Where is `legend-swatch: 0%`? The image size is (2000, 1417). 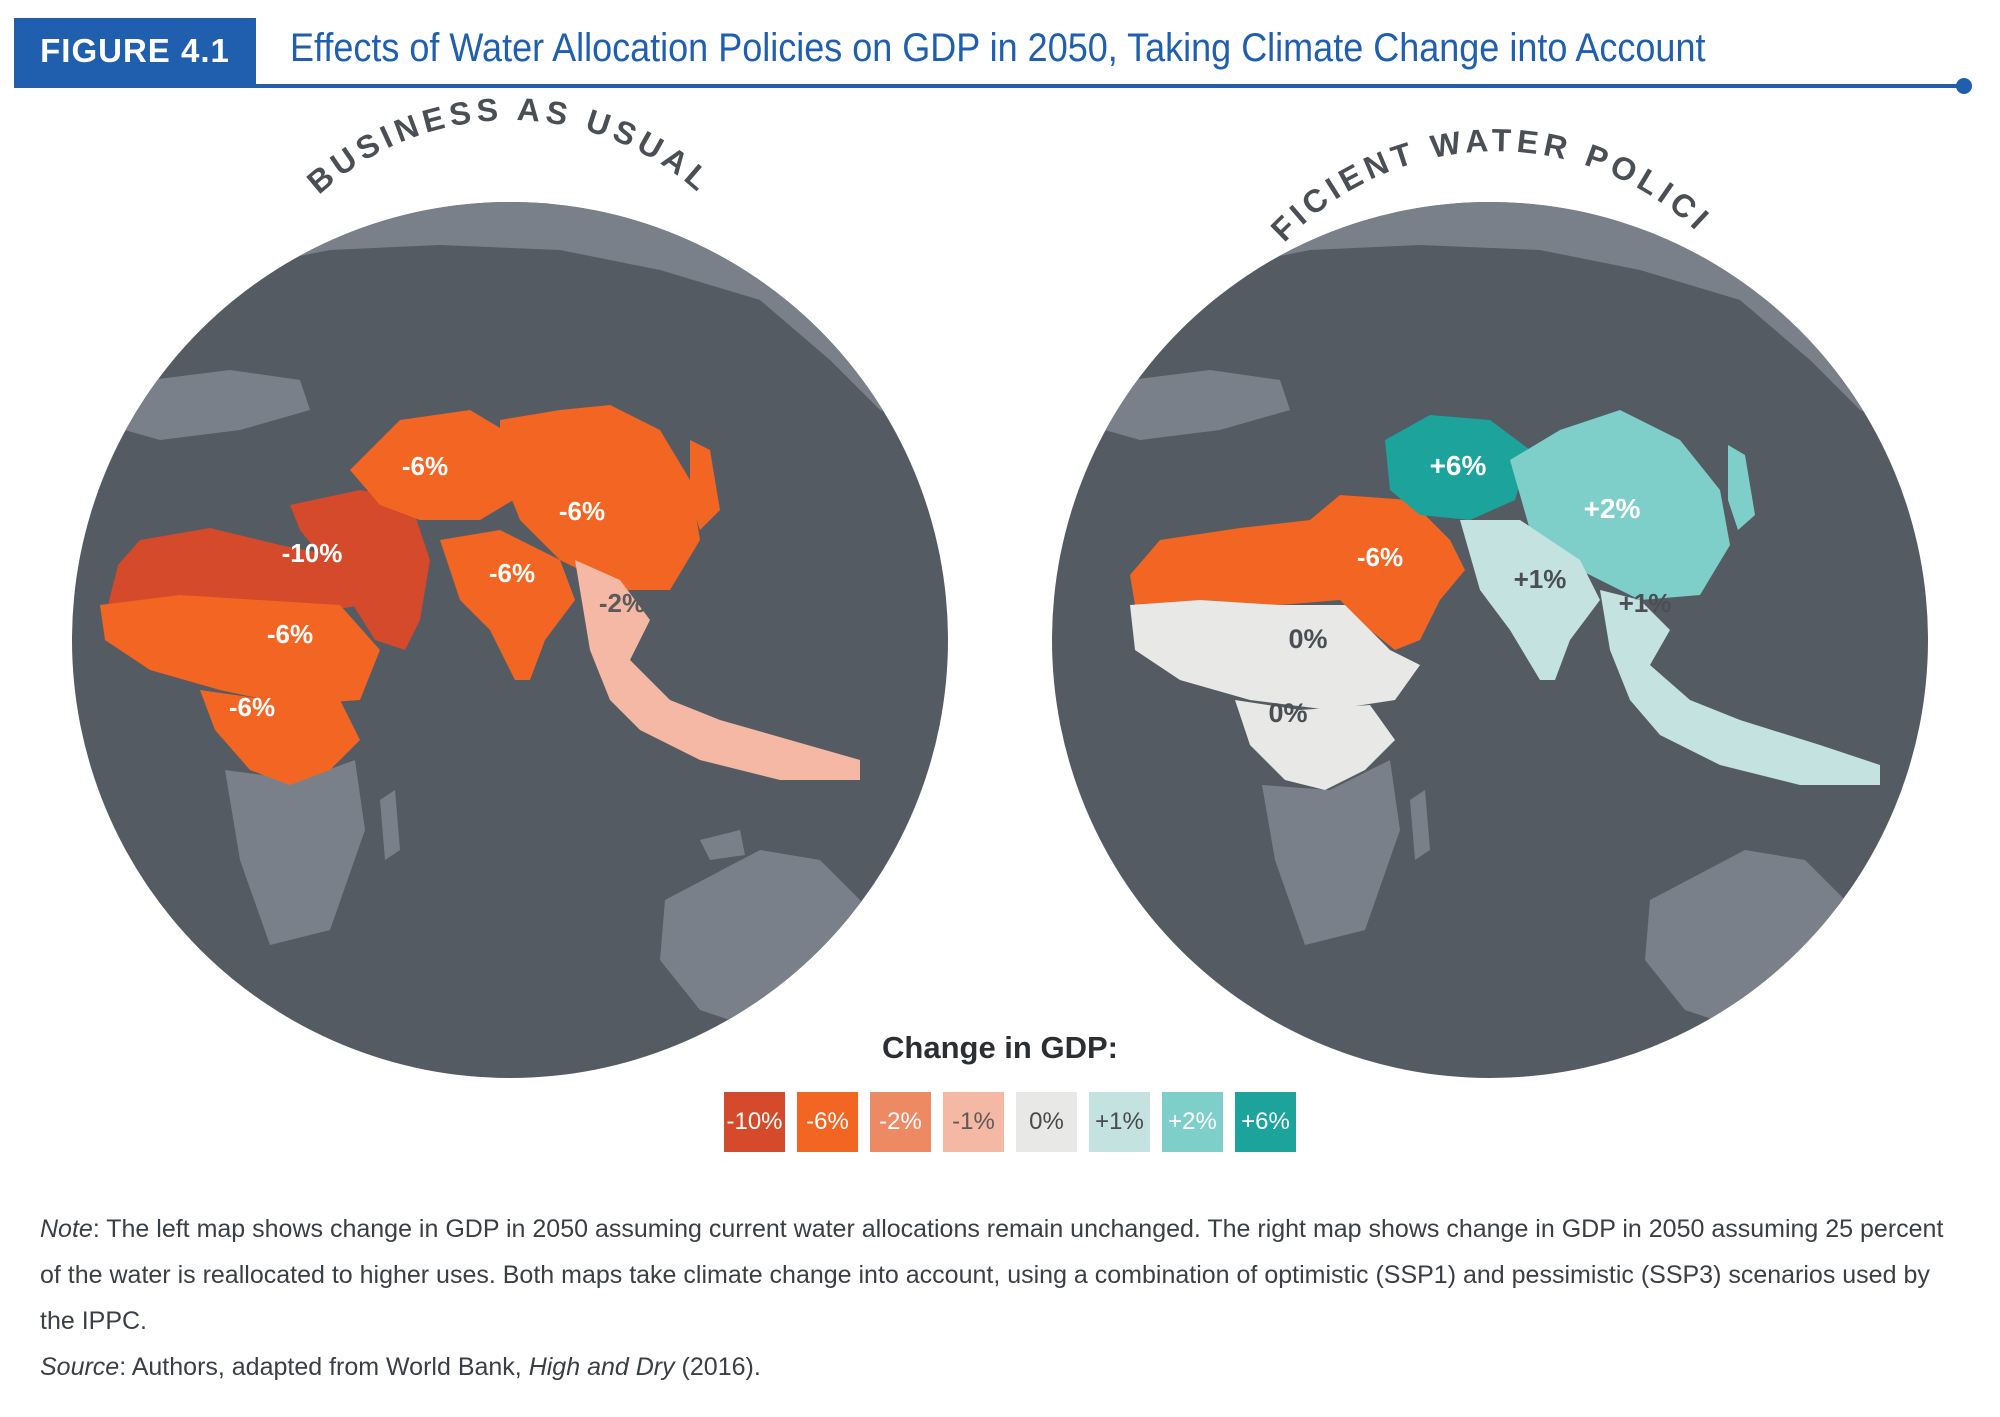
legend-swatch: 0% is located at coordinates (1046, 1122).